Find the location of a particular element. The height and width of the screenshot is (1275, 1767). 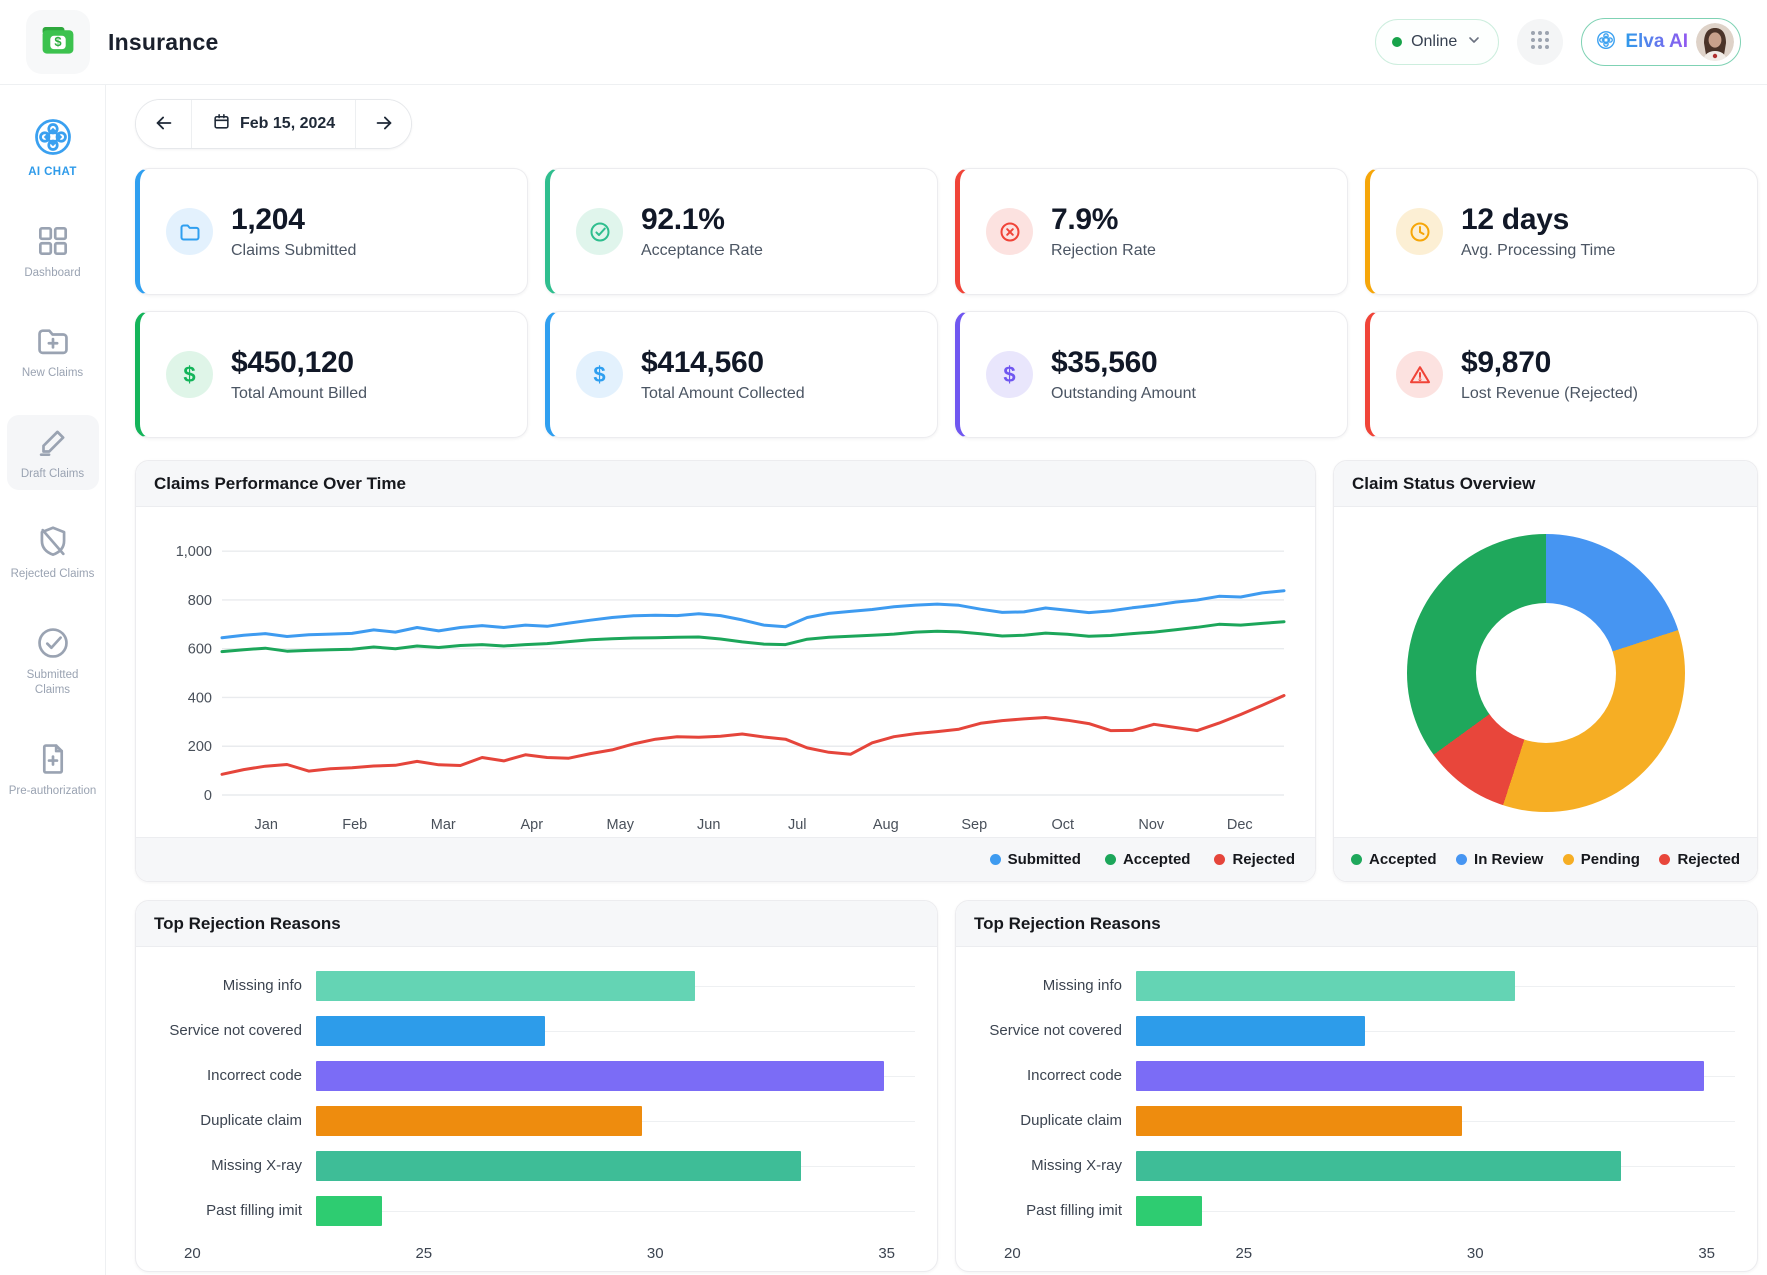

line-chart-legend: Submitted Accepted Rejected is located at coordinates (725, 859).